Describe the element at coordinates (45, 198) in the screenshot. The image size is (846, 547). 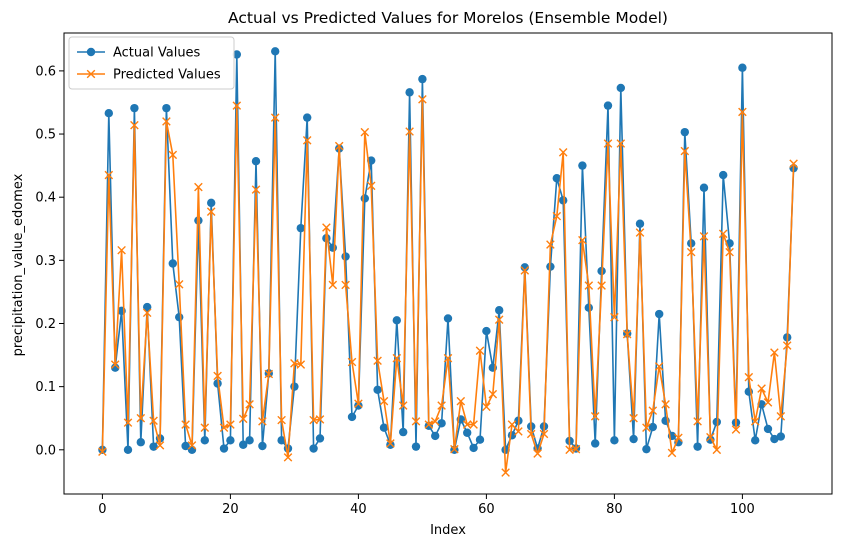
I see `y-tick-label: 0.4` at that location.